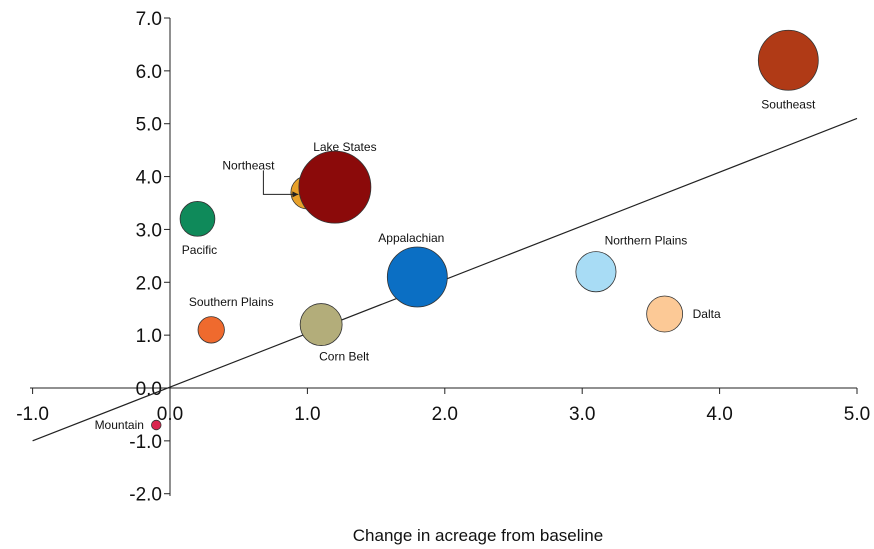 Image resolution: width=874 pixels, height=549 pixels. Describe the element at coordinates (199, 250) in the screenshot. I see `label-pacific: Pacific` at that location.